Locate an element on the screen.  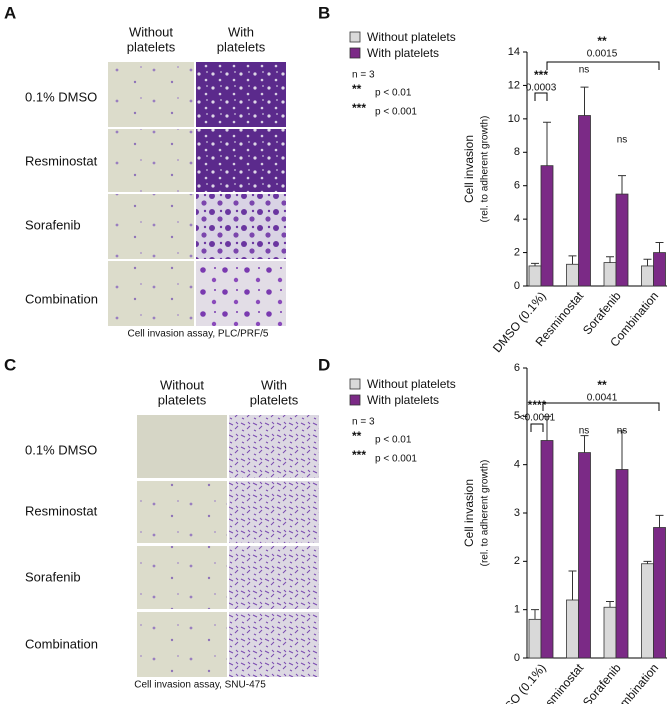
y-tick-label: 14 is located at coordinates (514, 52).